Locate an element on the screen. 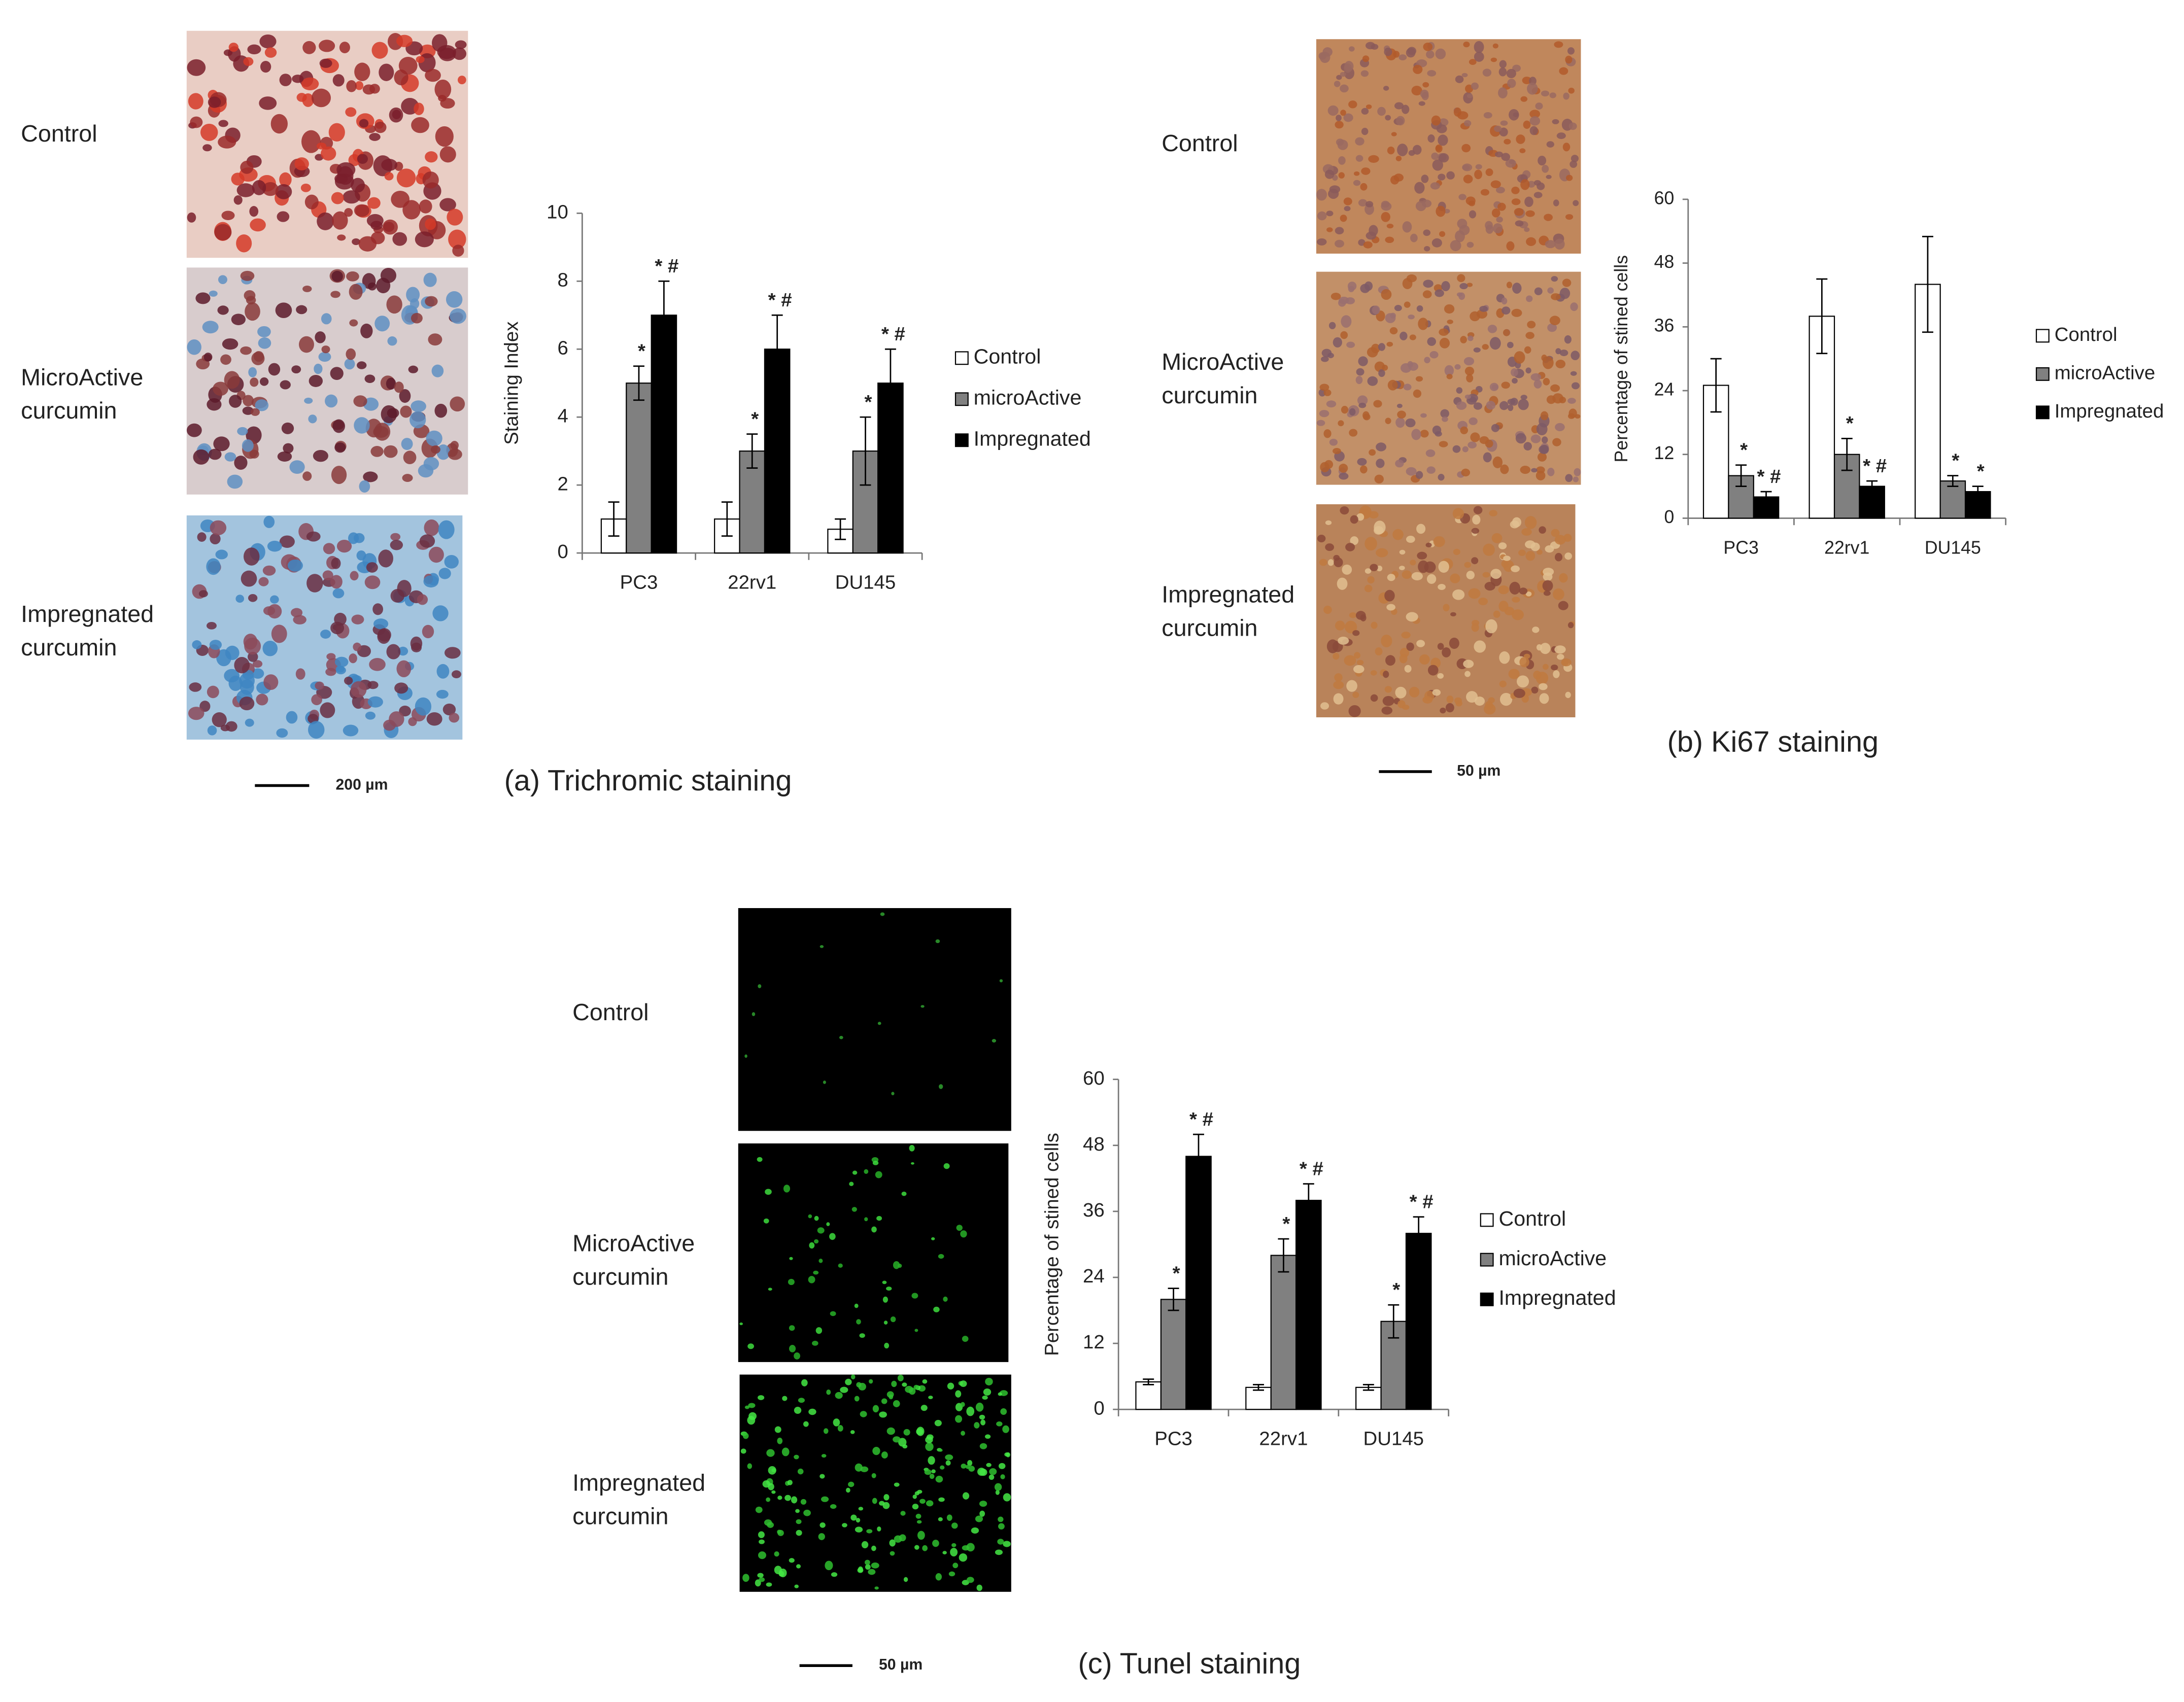 The width and height of the screenshot is (2184, 1702). y-tick-label: 4 is located at coordinates (563, 416).